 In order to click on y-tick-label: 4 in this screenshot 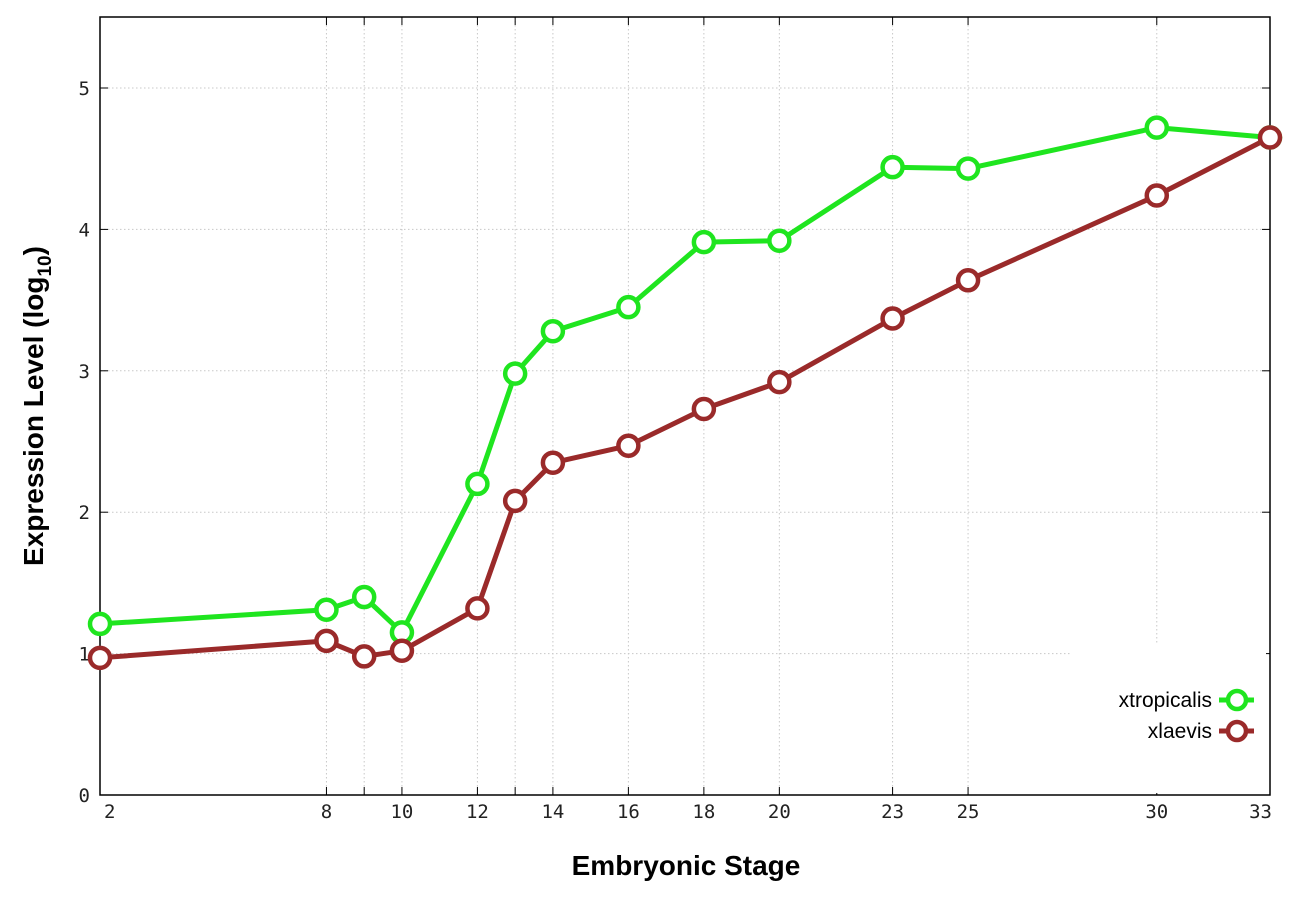, I will do `click(84, 230)`.